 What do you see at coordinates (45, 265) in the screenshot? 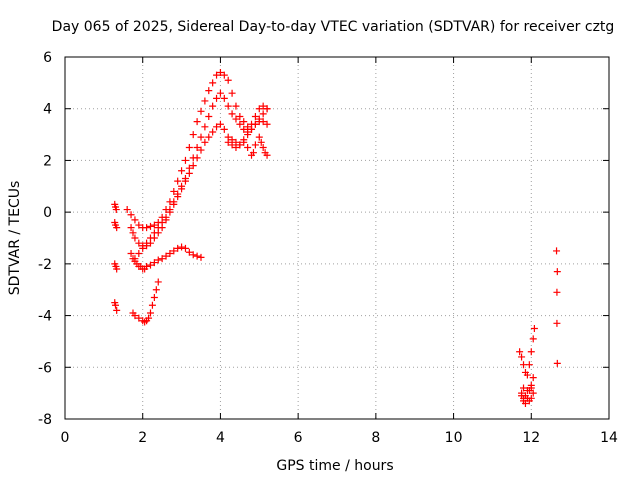
I see `y-tick-label: -2` at bounding box center [45, 265].